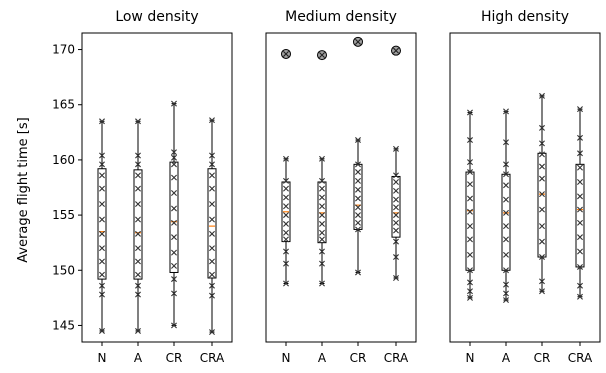 The image size is (606, 373). What do you see at coordinates (286, 358) in the screenshot?
I see `x-tick-label: N` at bounding box center [286, 358].